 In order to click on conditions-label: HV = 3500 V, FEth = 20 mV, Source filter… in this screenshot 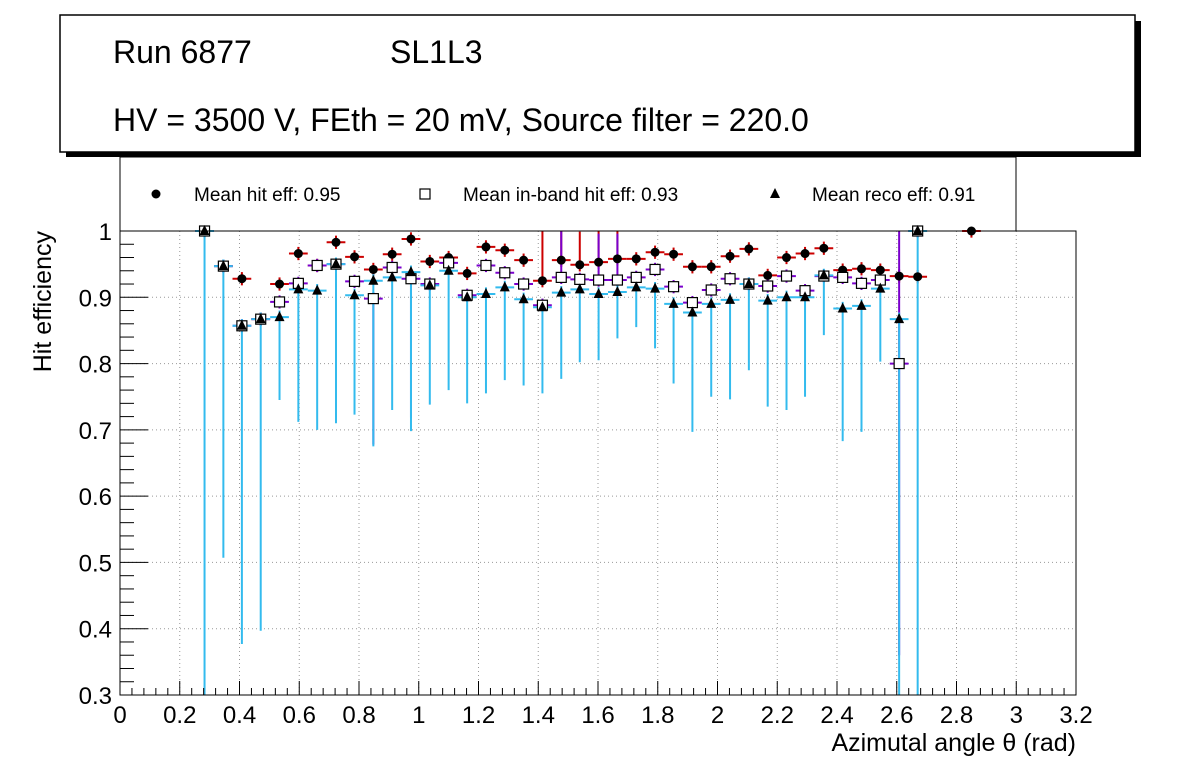, I will do `click(461, 120)`.